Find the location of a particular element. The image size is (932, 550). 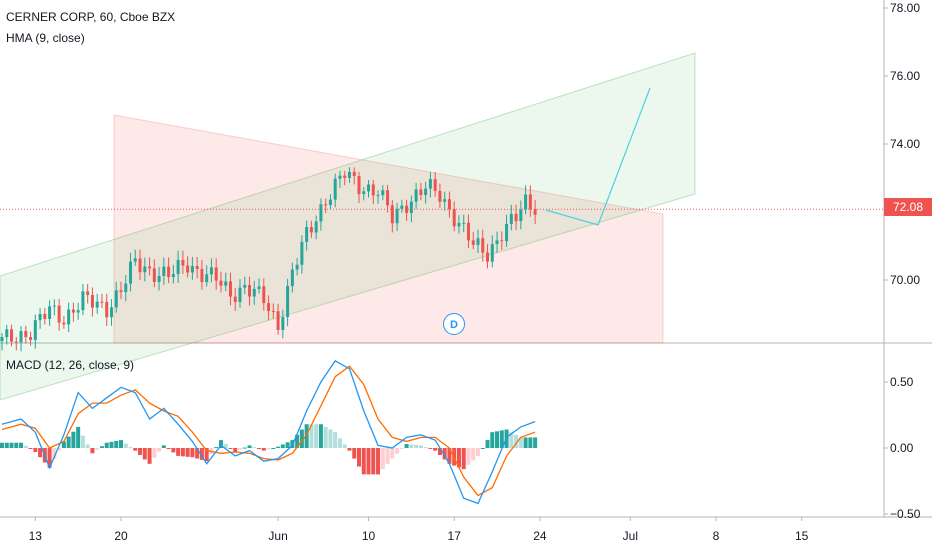

macd-tick-label: −0.50 is located at coordinates (905, 514).